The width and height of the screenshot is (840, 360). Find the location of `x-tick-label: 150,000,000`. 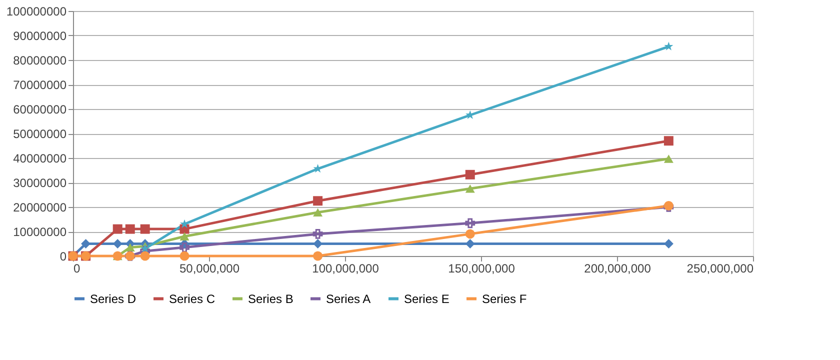

x-tick-label: 150,000,000 is located at coordinates (482, 269).